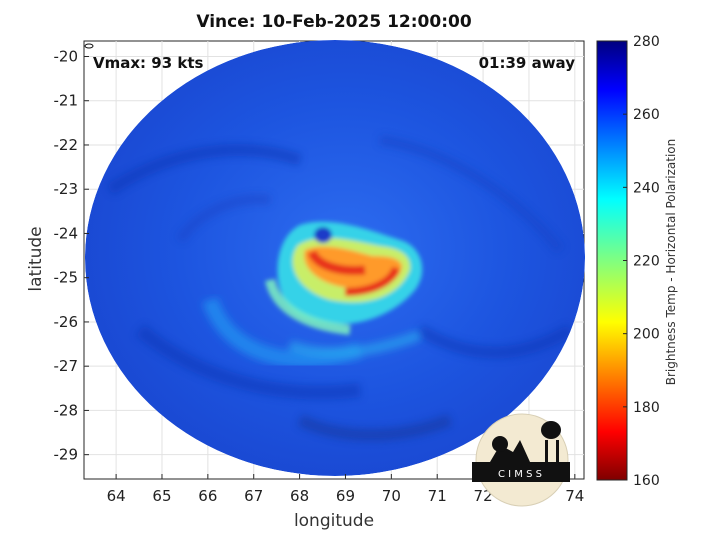 The width and height of the screenshot is (720, 540). What do you see at coordinates (334, 521) in the screenshot?
I see `x-axis-label: longitude` at bounding box center [334, 521].